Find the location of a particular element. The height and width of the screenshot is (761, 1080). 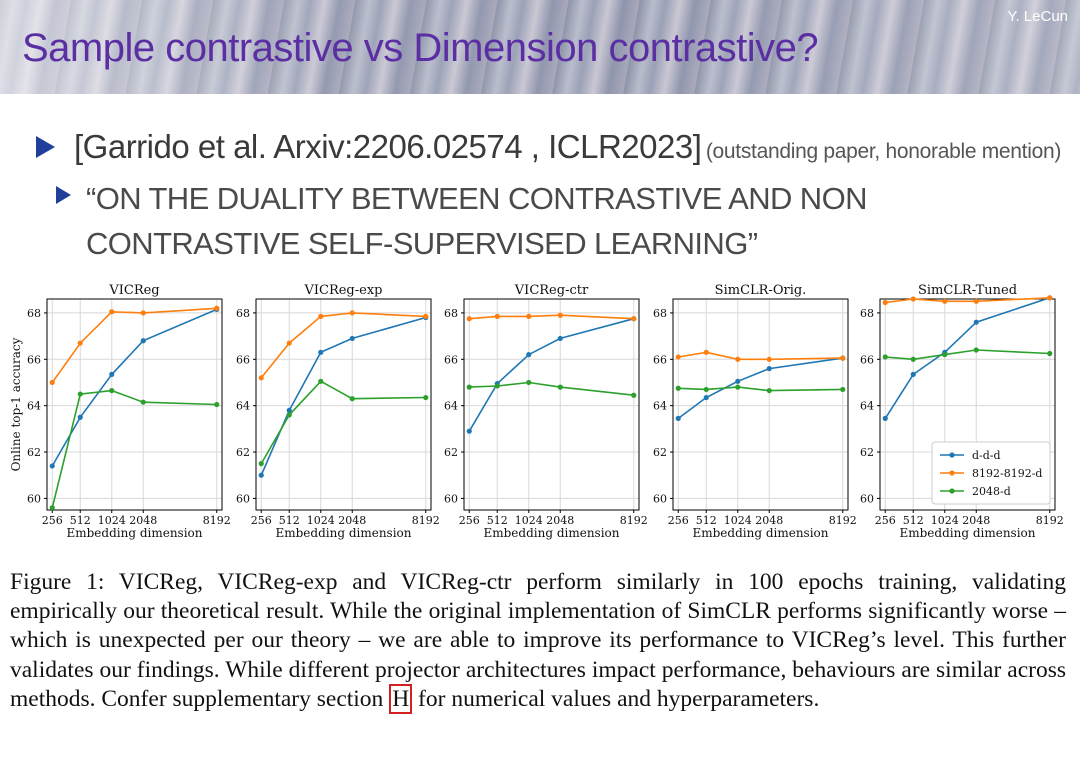

legend-label: 8192-8192-d is located at coordinates (1007, 473).